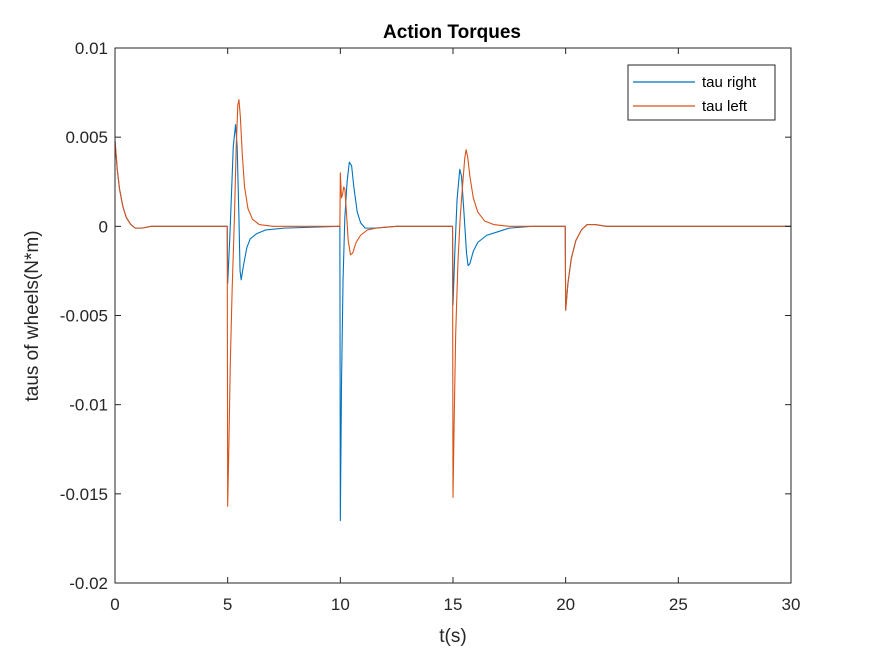 Image resolution: width=875 pixels, height=656 pixels. Describe the element at coordinates (452, 32) in the screenshot. I see `chart-title: Action Torques` at that location.